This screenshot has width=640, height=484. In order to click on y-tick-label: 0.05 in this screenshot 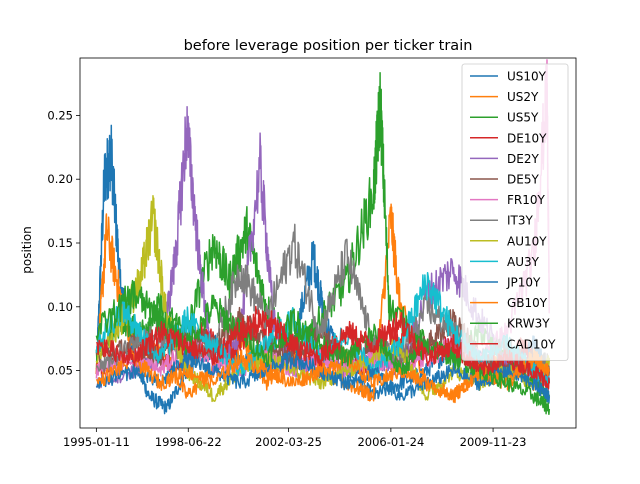, I will do `click(60, 371)`.